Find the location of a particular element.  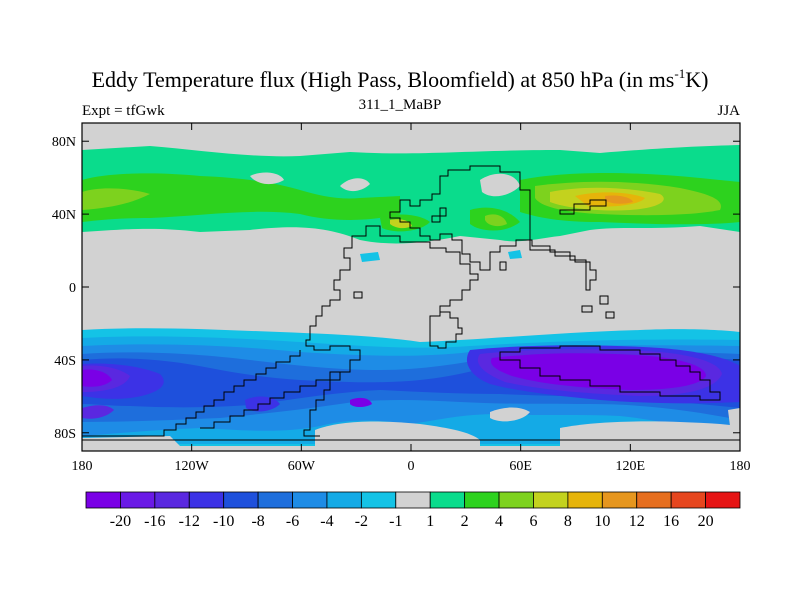

x-tick-label: 60W is located at coordinates (302, 466).